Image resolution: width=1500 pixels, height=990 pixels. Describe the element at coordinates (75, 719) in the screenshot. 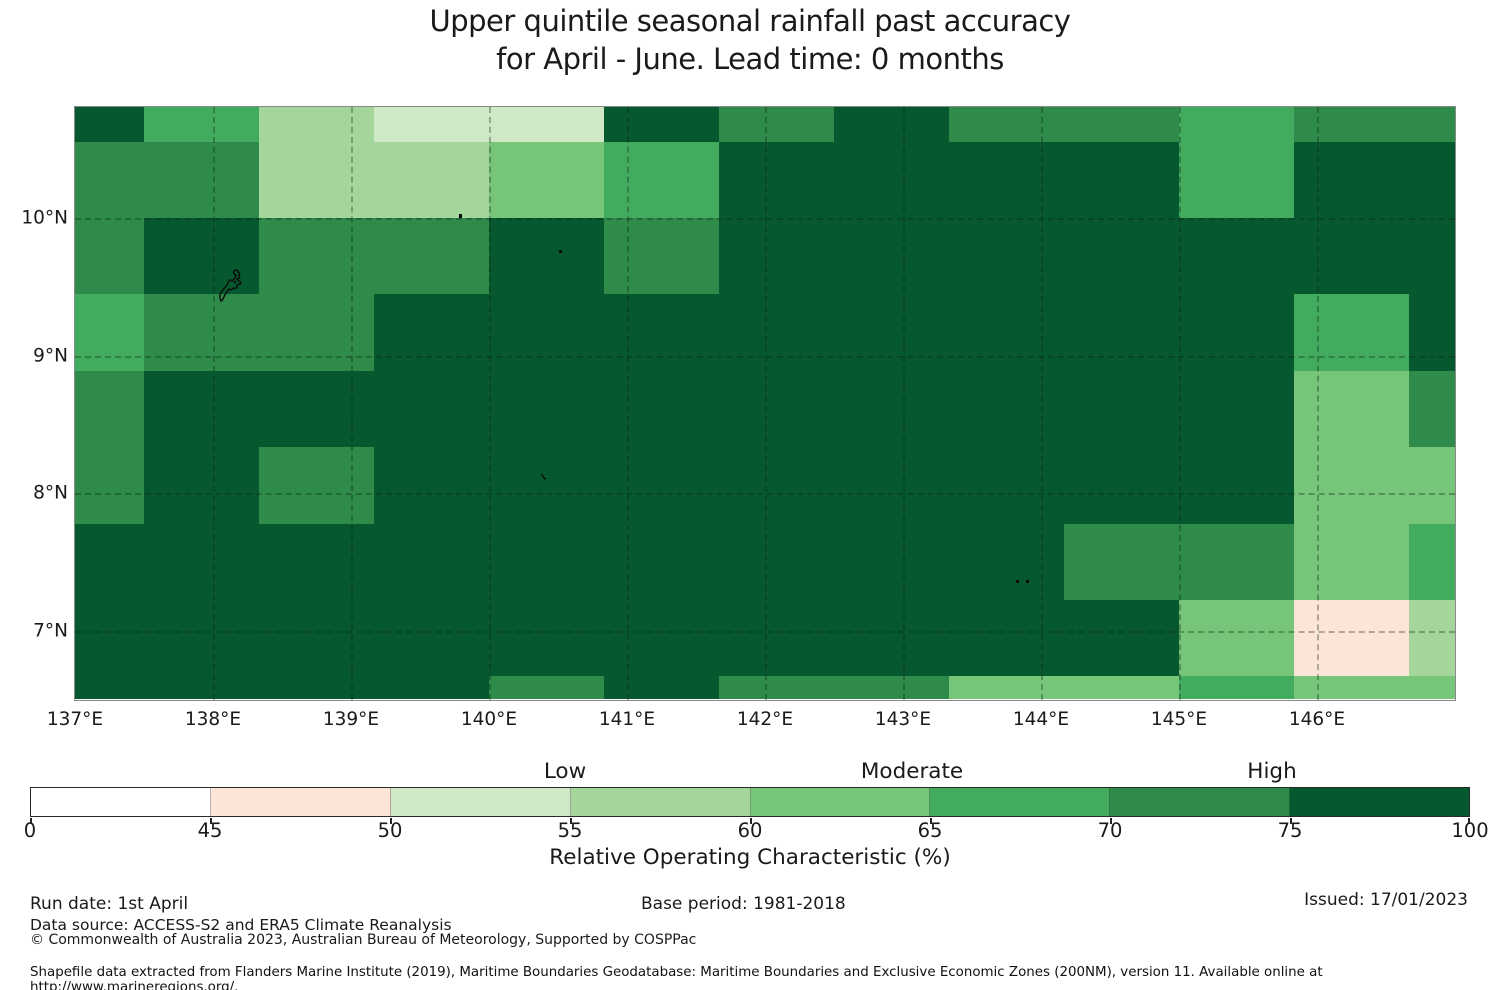

I see `x-tick-label: 137°E` at that location.